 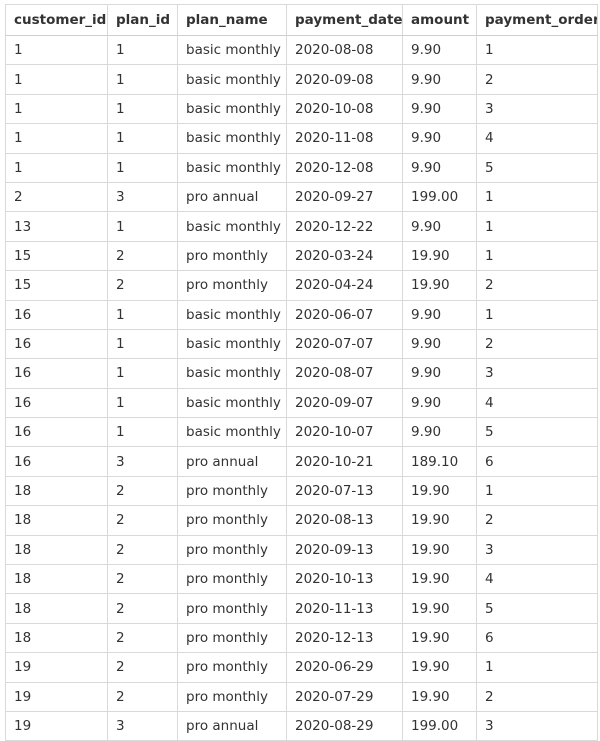 What do you see at coordinates (344, 50) in the screenshot?
I see `cell-payment-date: 2020-08-08` at bounding box center [344, 50].